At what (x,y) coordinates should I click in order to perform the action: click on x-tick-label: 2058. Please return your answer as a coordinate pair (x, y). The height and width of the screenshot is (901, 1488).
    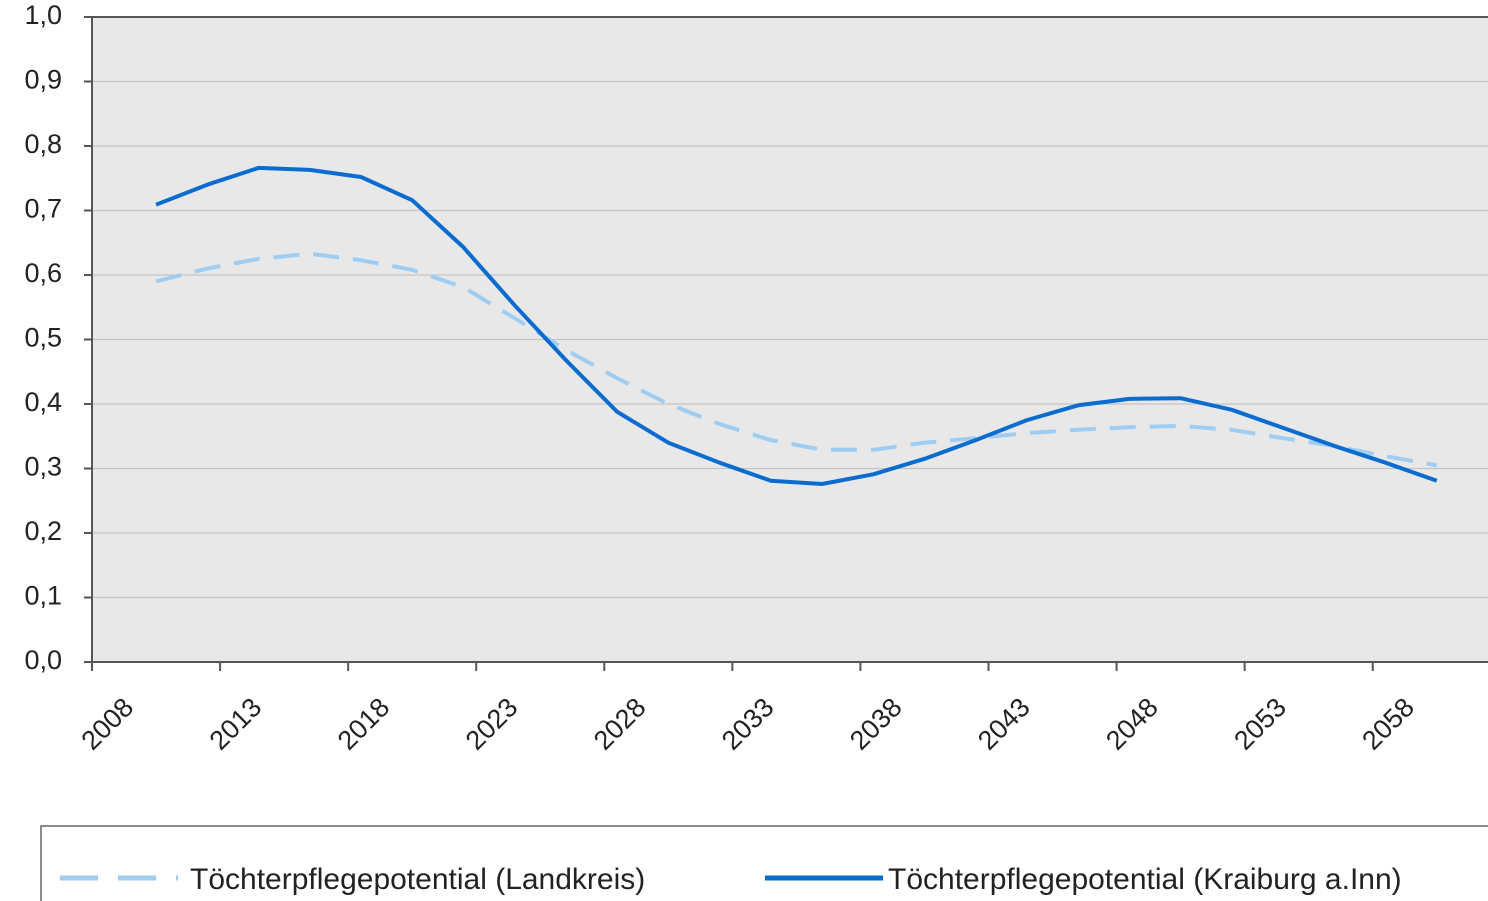
    Looking at the image, I should click on (1388, 724).